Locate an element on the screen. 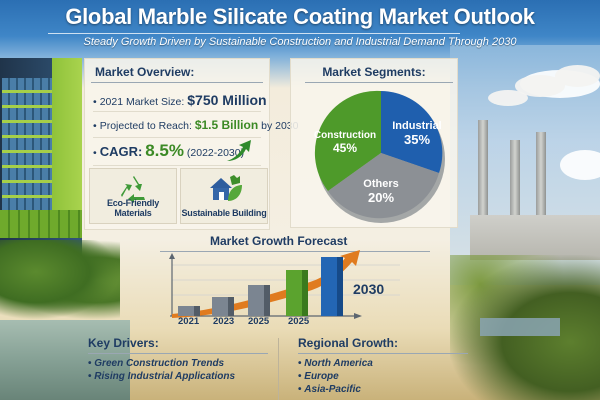 The image size is (600, 400). others-label: Others 20% is located at coordinates (381, 191).